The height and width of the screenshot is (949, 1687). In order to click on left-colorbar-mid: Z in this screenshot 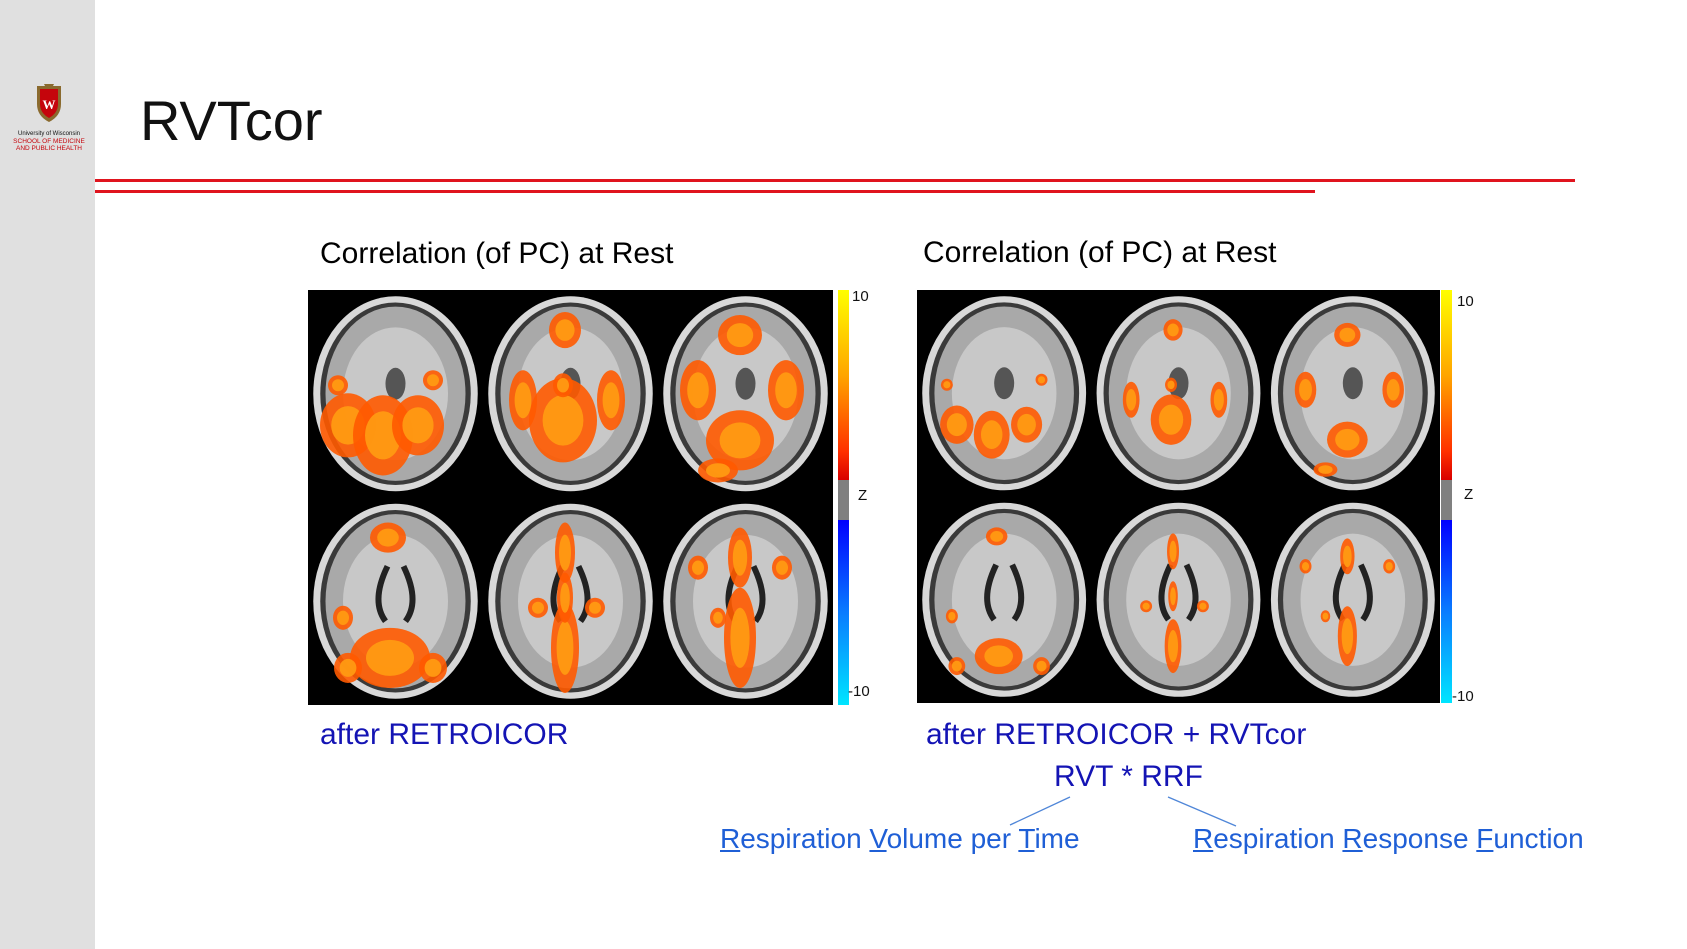, I will do `click(863, 495)`.